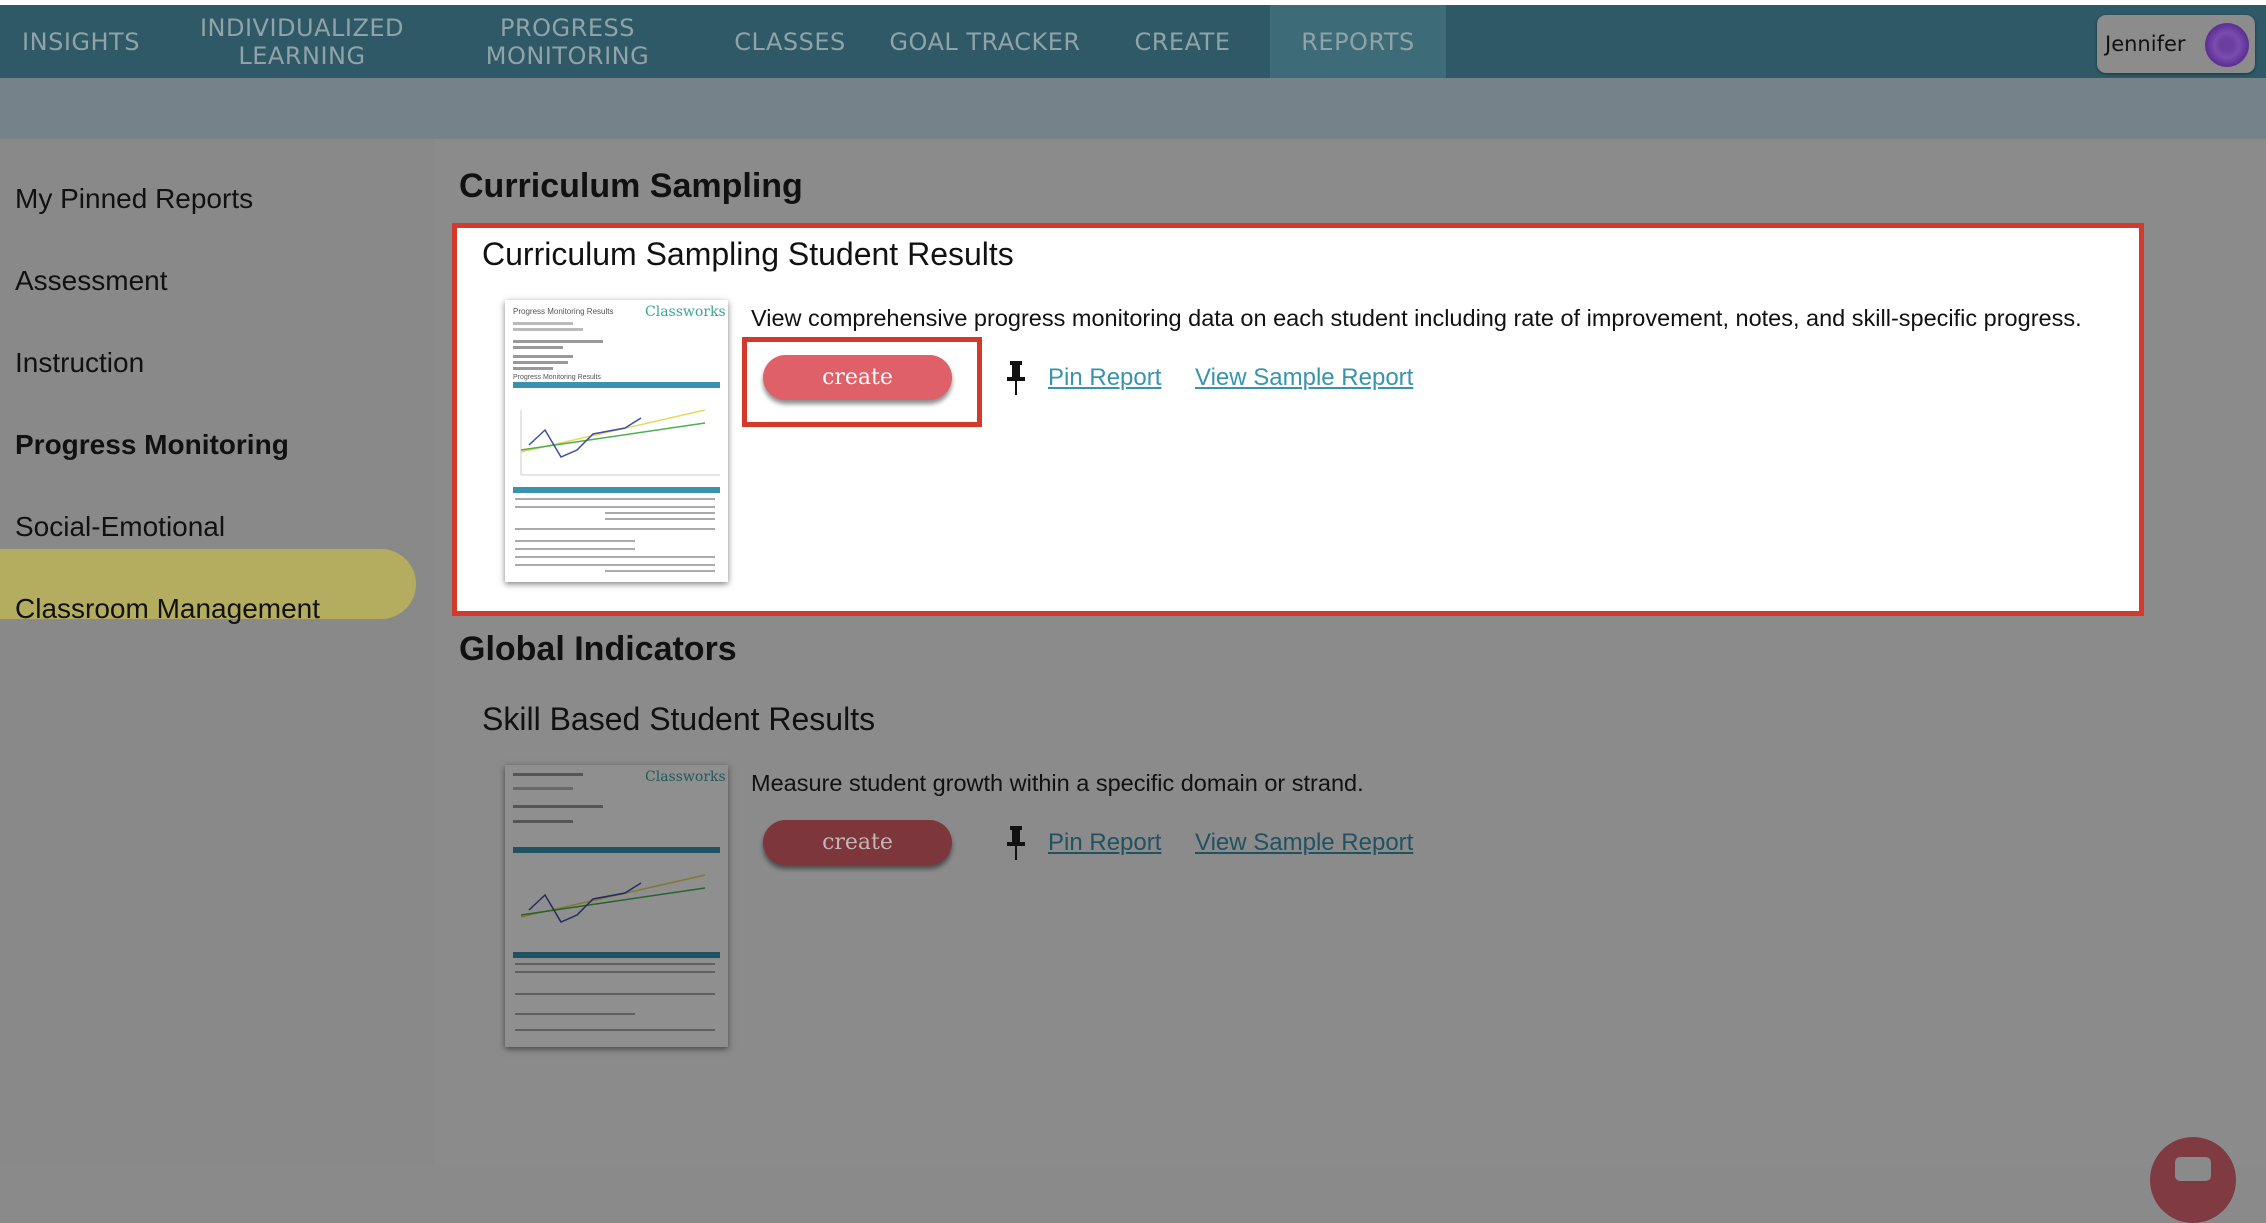  I want to click on sidebar-item-instruction: Instruction, so click(80, 362).